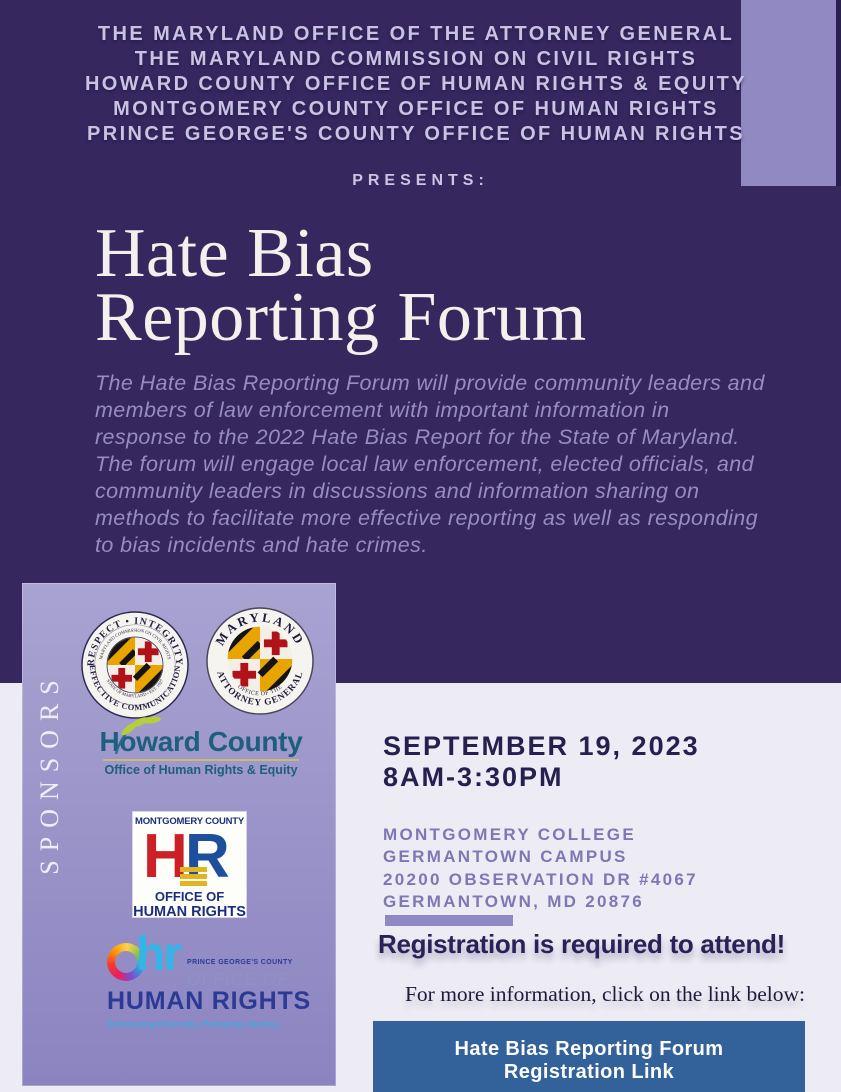  What do you see at coordinates (540, 879) in the screenshot?
I see `location-line: 20200 OBSERVATION DR #4067` at bounding box center [540, 879].